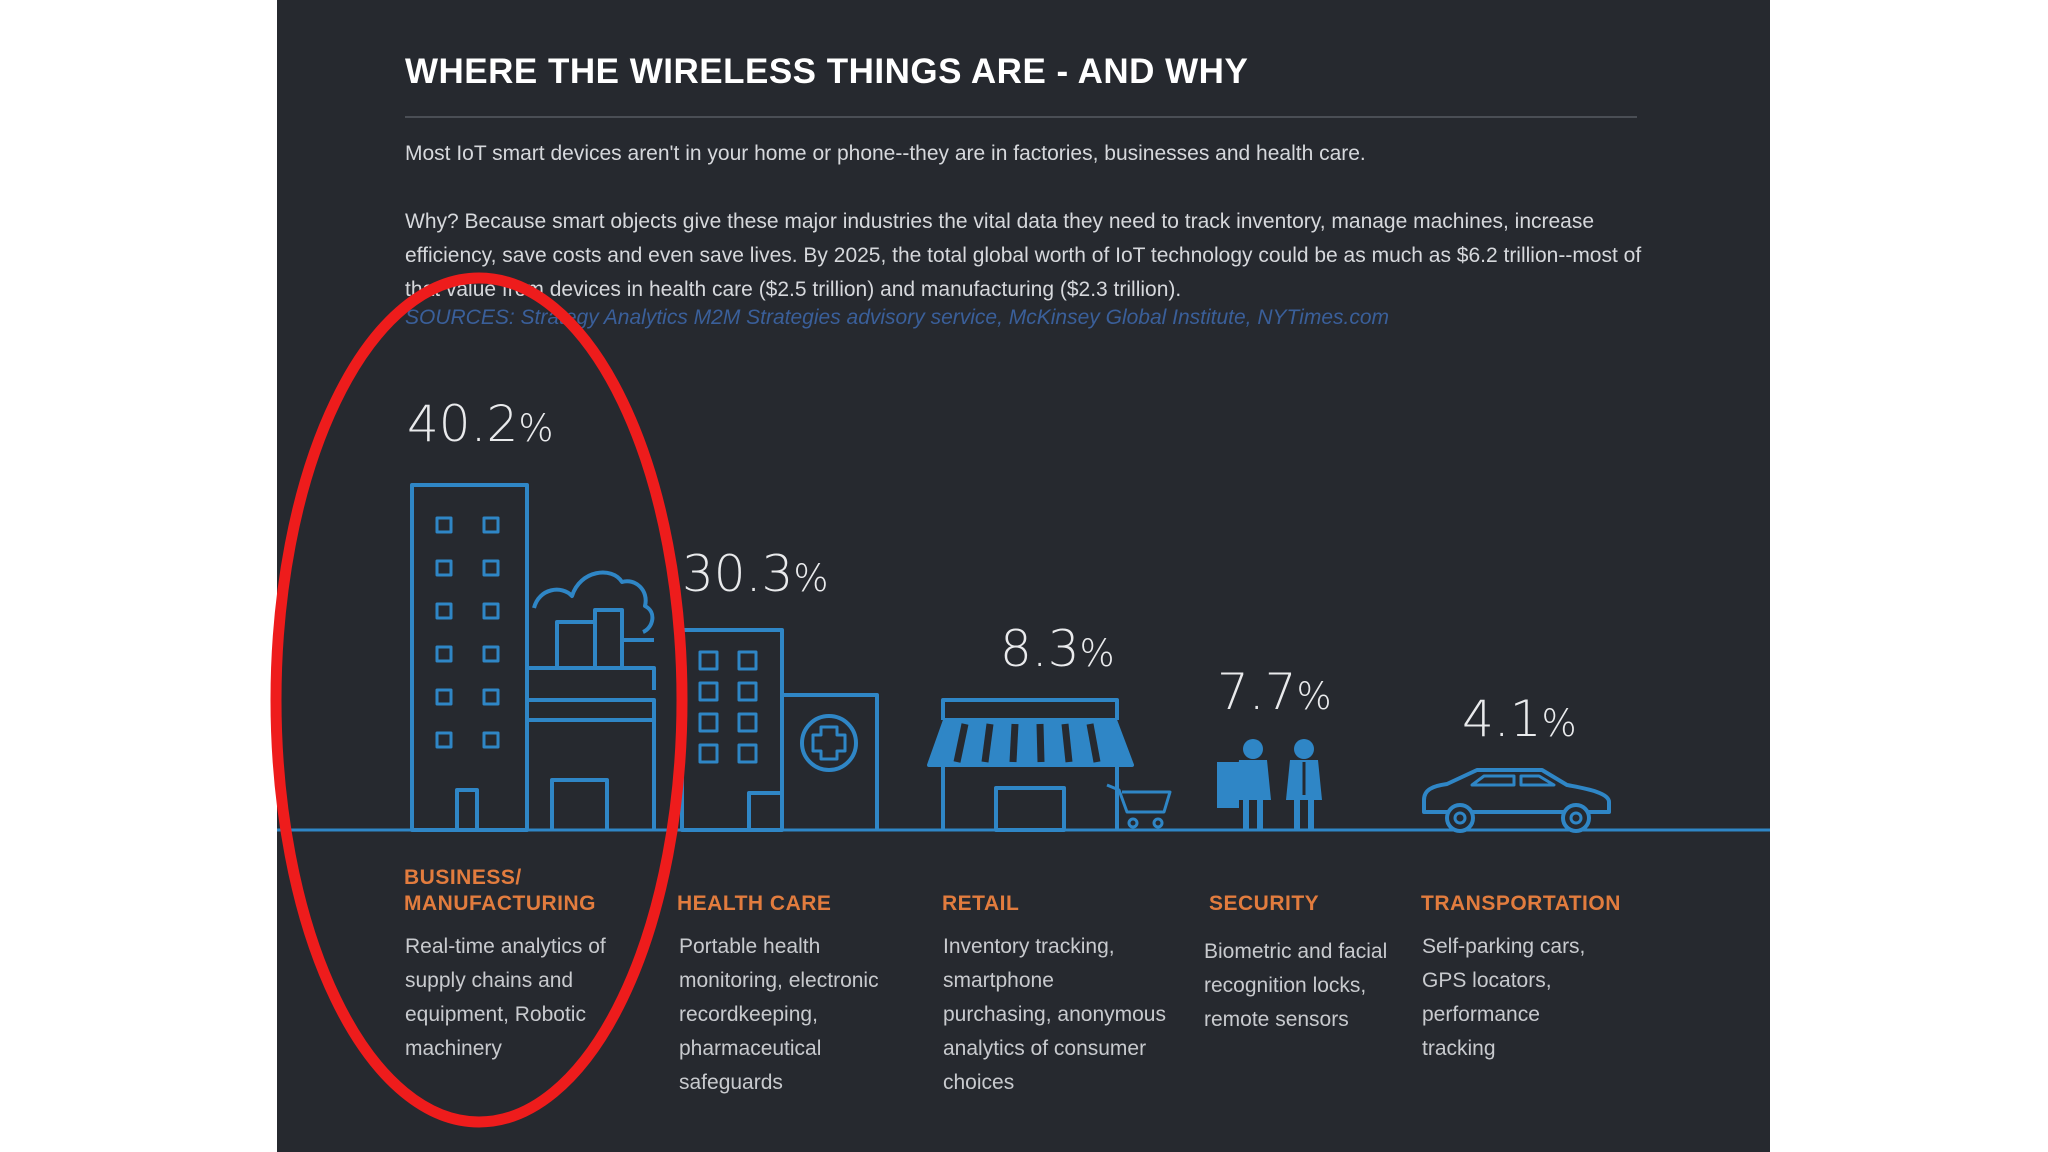 The image size is (2048, 1152). Describe the element at coordinates (1021, 117) in the screenshot. I see `title-divider` at that location.